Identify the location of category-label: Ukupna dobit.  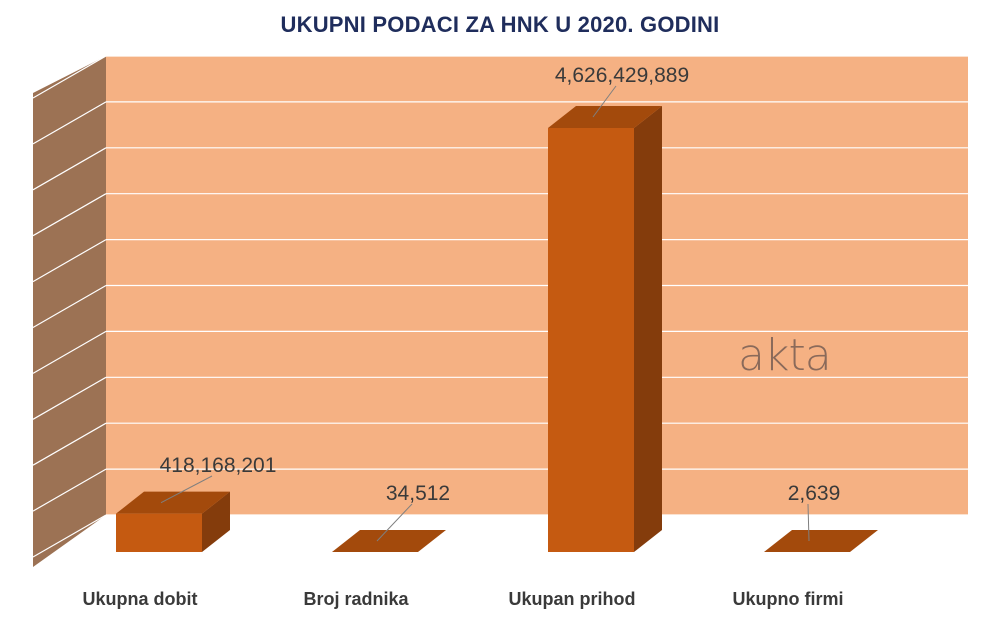
(140, 599).